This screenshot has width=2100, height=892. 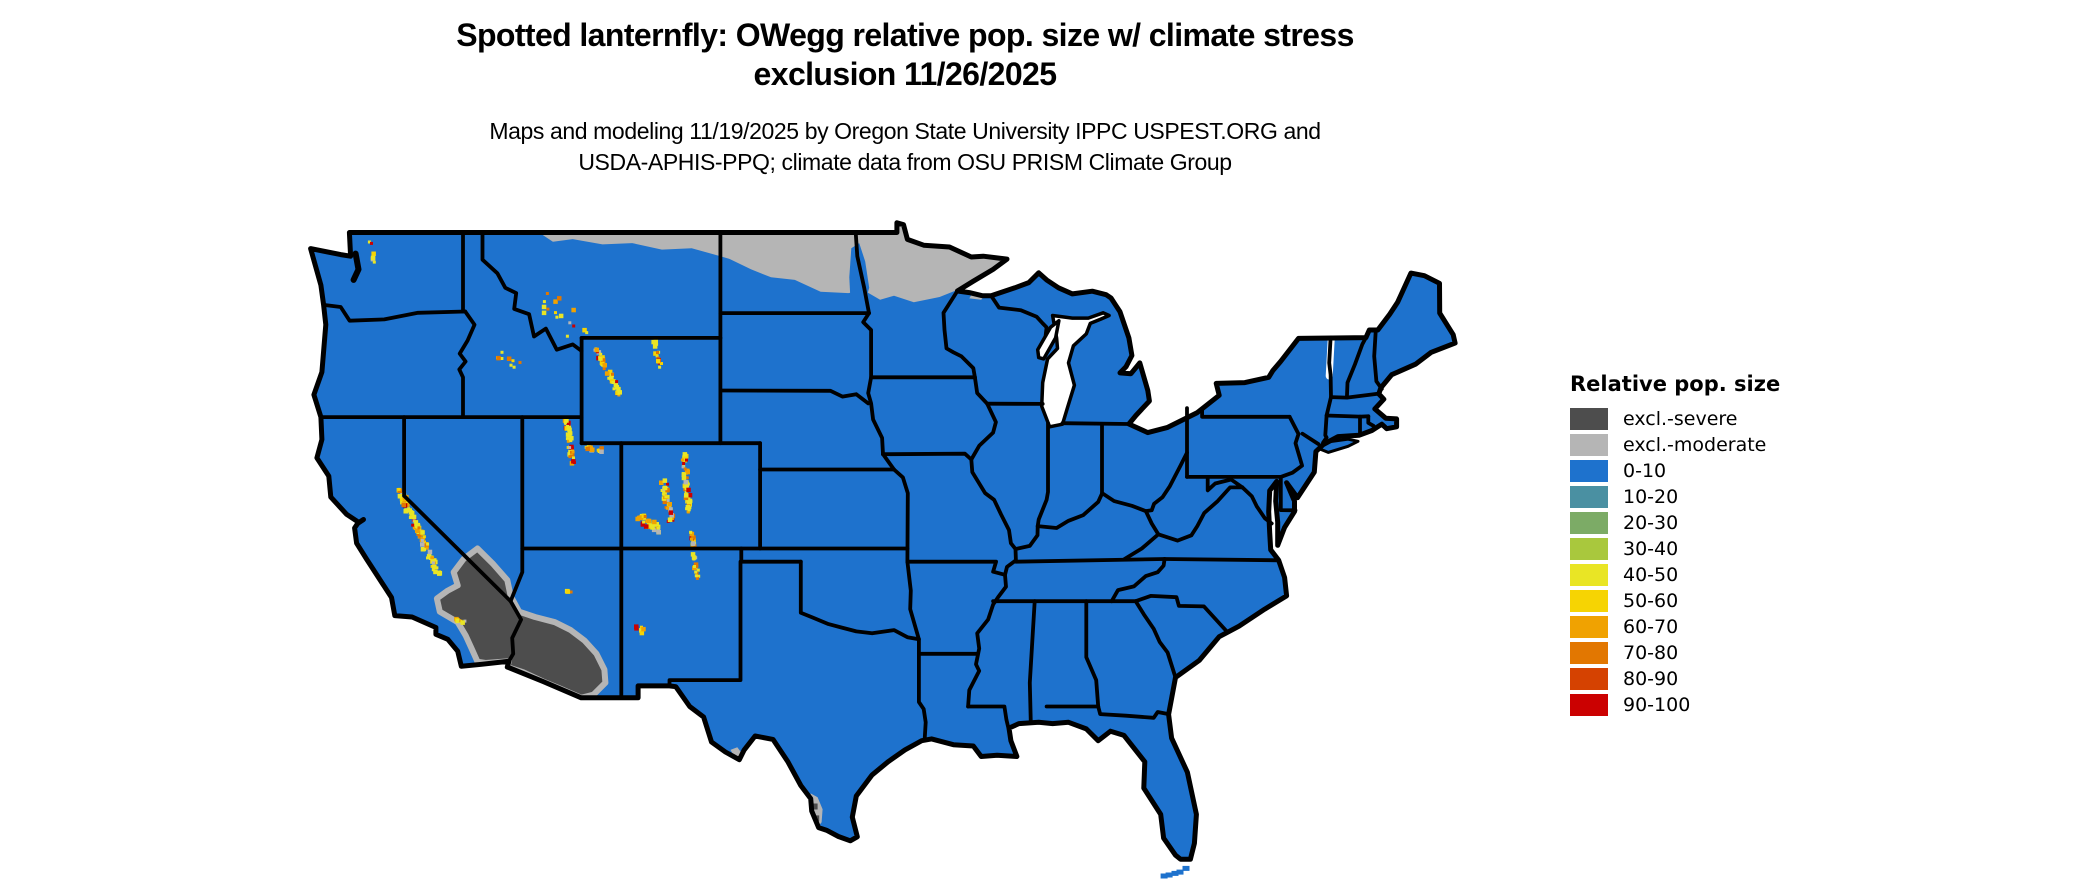 What do you see at coordinates (509, 359) in the screenshot?
I see `speckle-cluster-idaho-sawtooth` at bounding box center [509, 359].